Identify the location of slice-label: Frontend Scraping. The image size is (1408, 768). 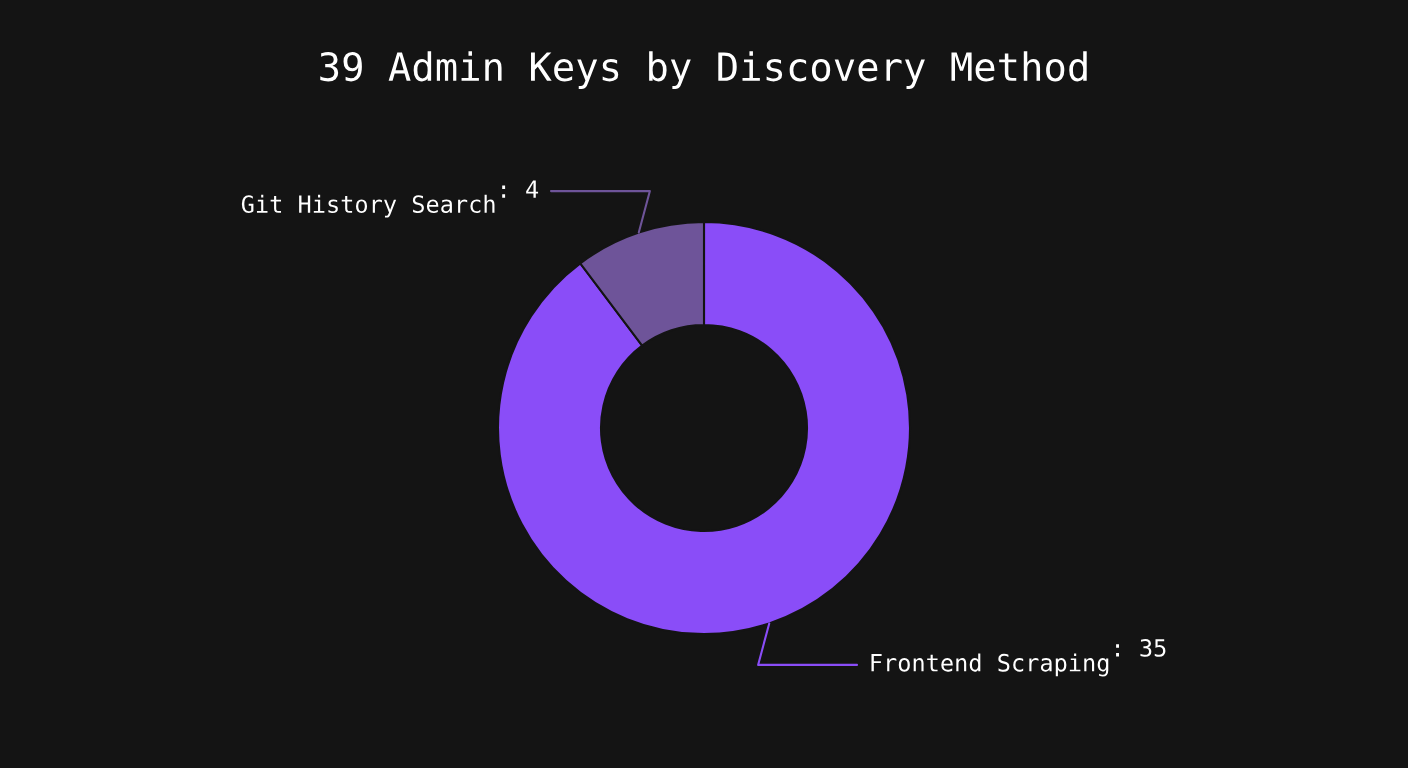
(990, 665).